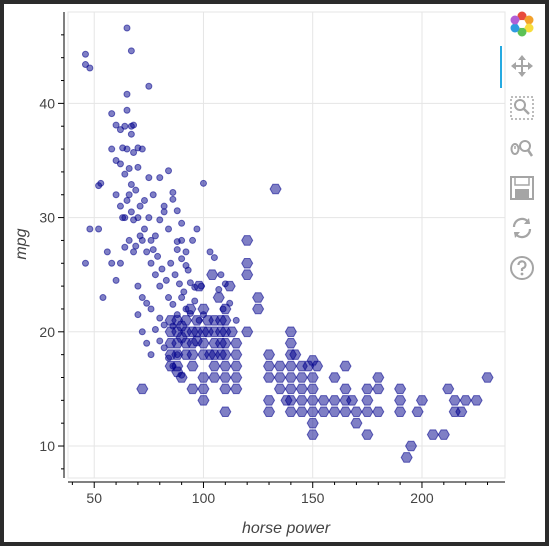 This screenshot has width=549, height=546. I want to click on save-icon, so click(522, 188).